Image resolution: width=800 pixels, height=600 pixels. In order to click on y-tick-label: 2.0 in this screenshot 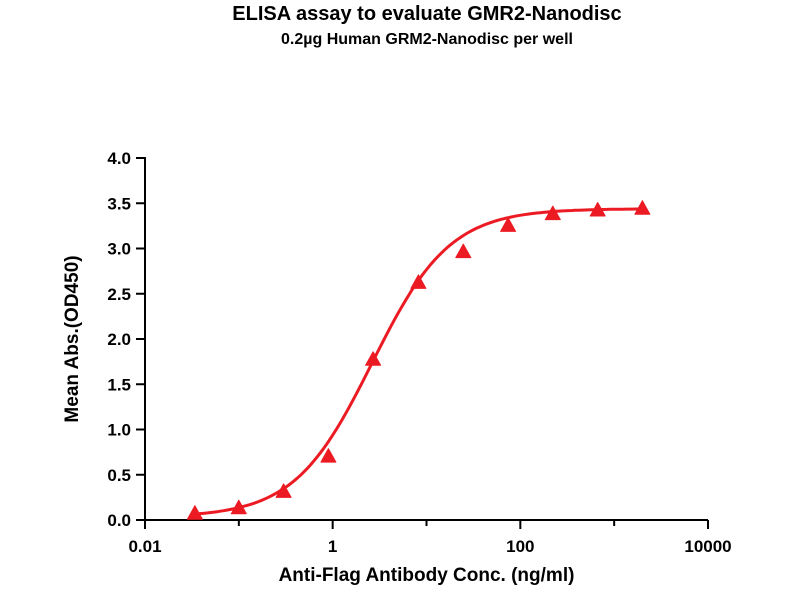, I will do `click(119, 339)`.